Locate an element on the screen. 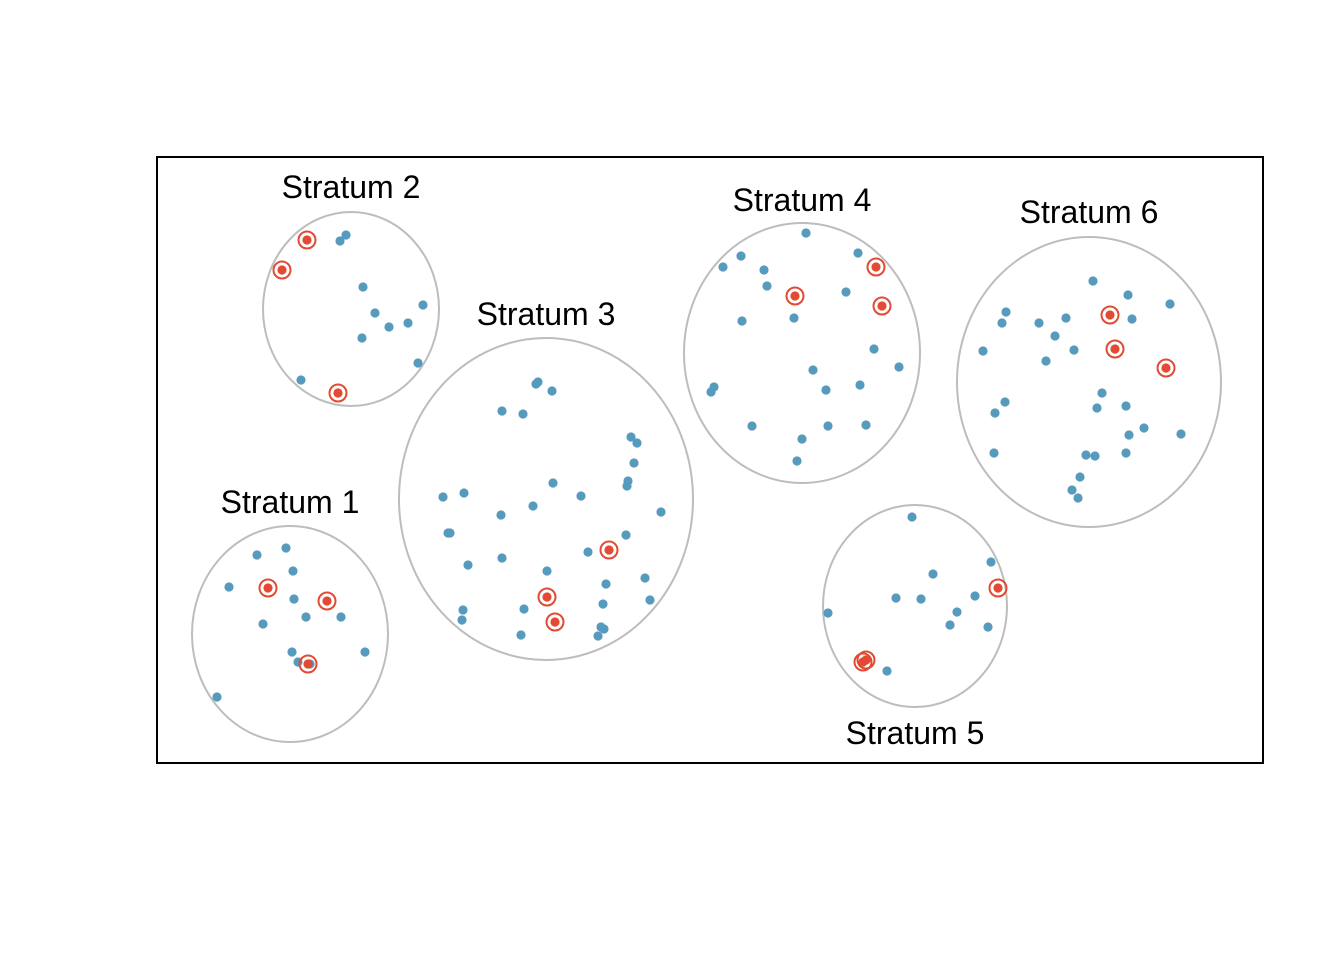  stratum-3-label: Stratum 3 is located at coordinates (546, 314).